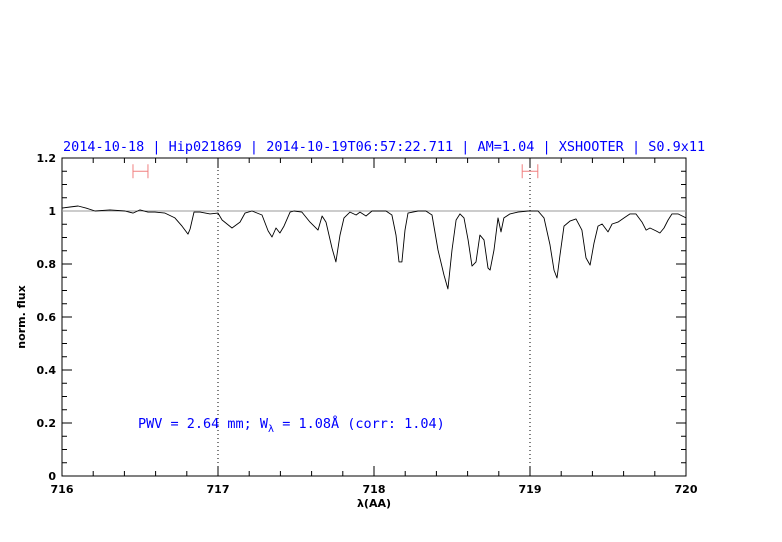 This screenshot has height=542, width=782. Describe the element at coordinates (52, 211) in the screenshot. I see `y-tick-label: 1` at that location.